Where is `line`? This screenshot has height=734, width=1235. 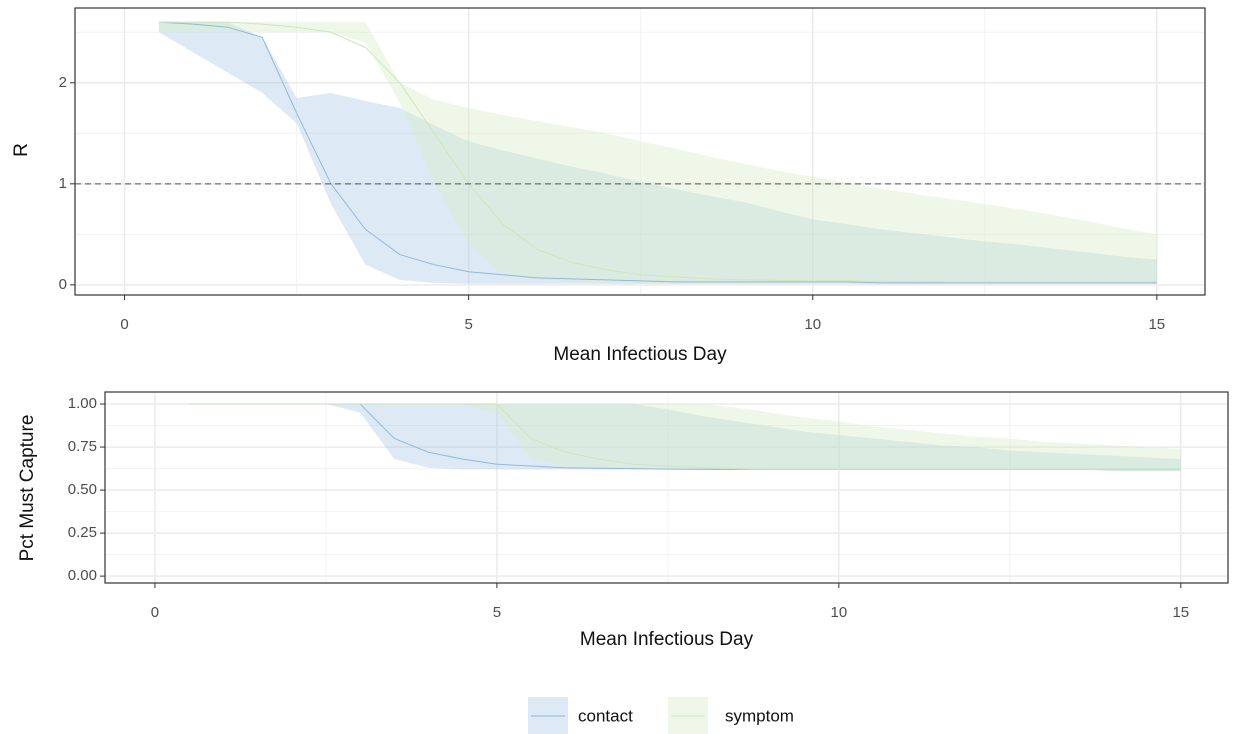
line is located at coordinates (685, 436).